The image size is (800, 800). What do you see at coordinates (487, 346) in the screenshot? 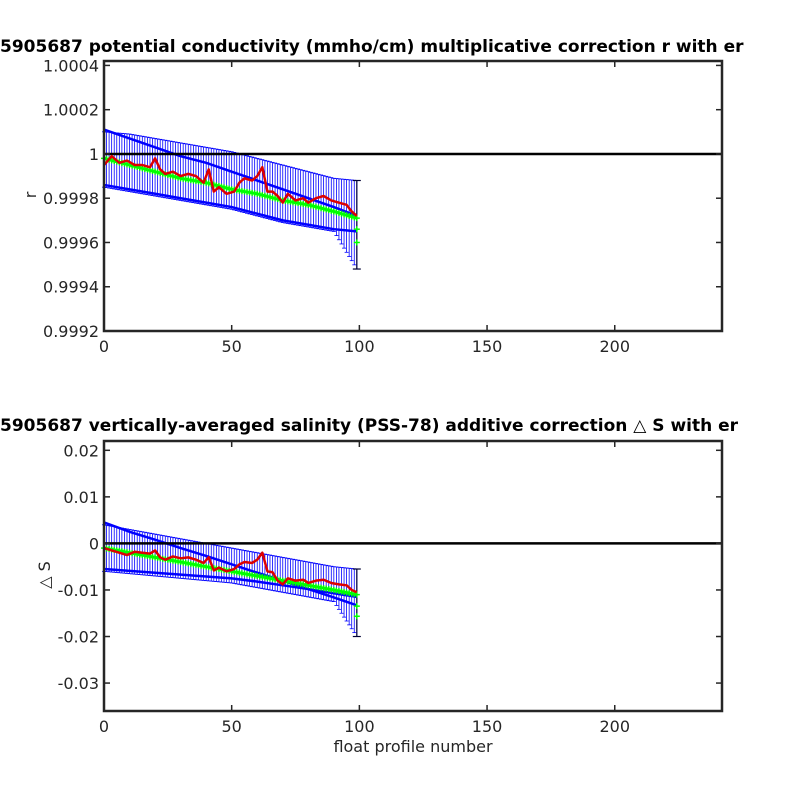
I see `chart-1-xtick-label: 150` at bounding box center [487, 346].